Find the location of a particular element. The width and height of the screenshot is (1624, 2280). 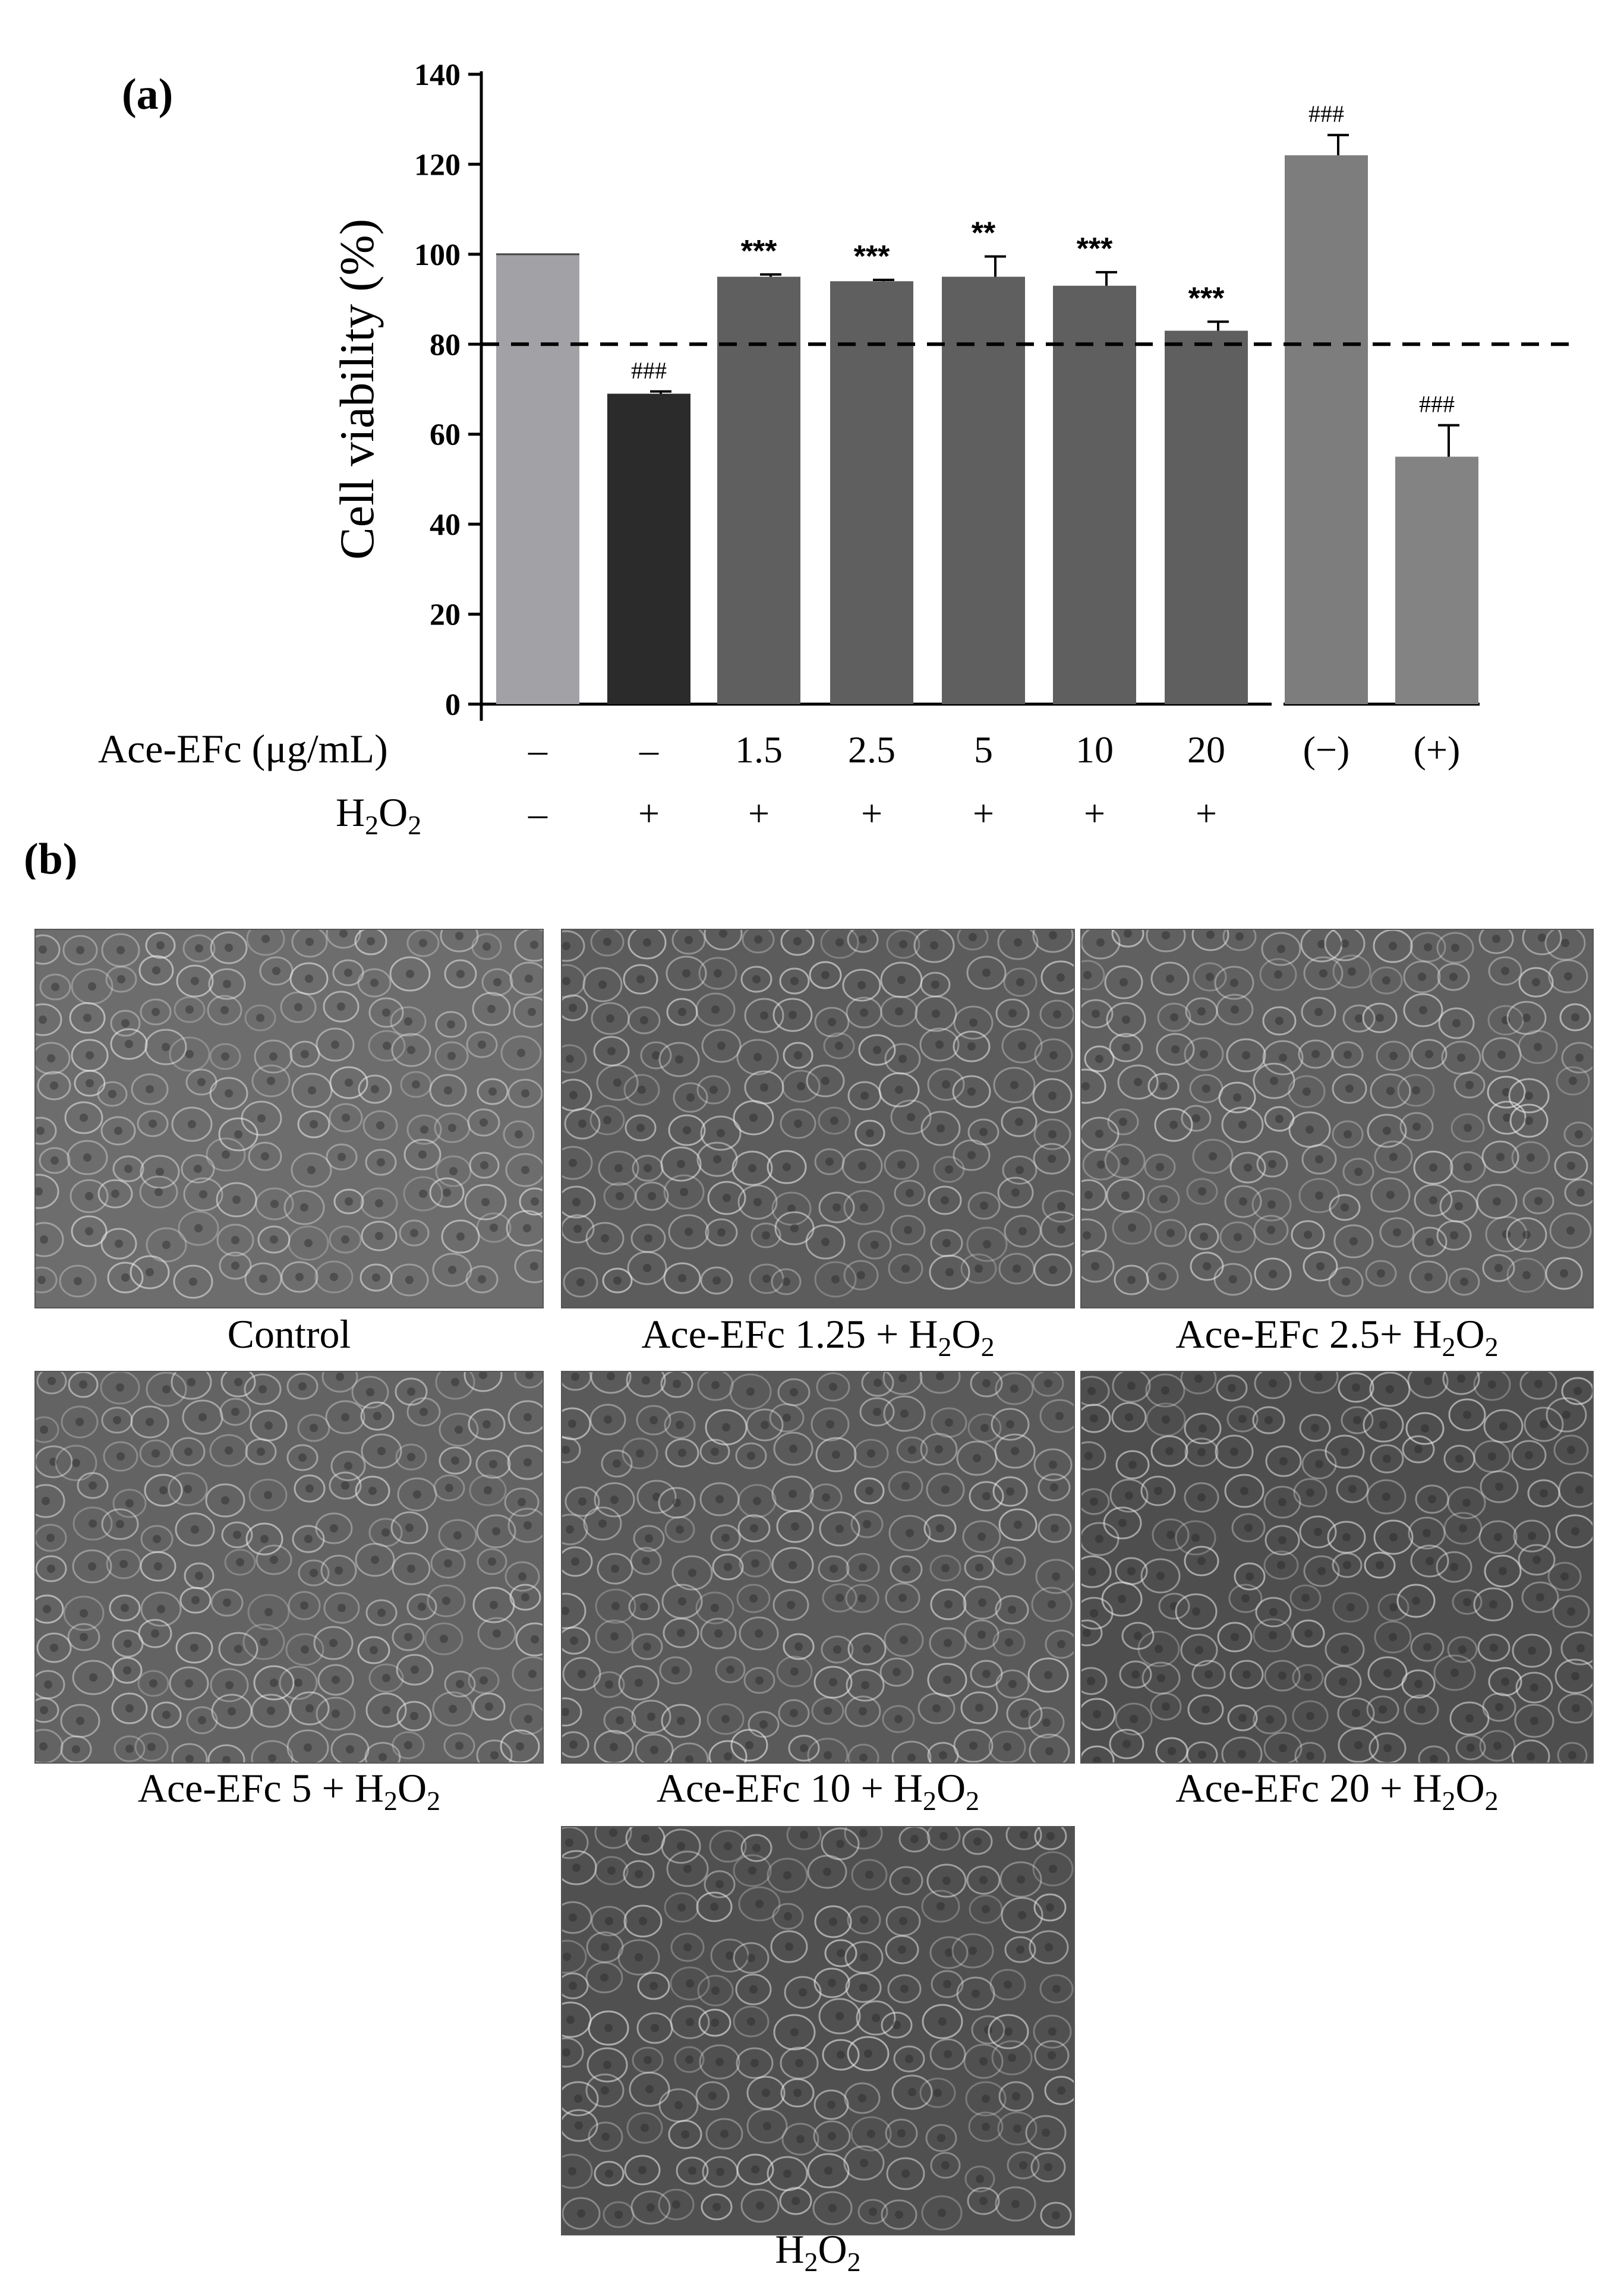

annotation-9: ### is located at coordinates (1437, 404).